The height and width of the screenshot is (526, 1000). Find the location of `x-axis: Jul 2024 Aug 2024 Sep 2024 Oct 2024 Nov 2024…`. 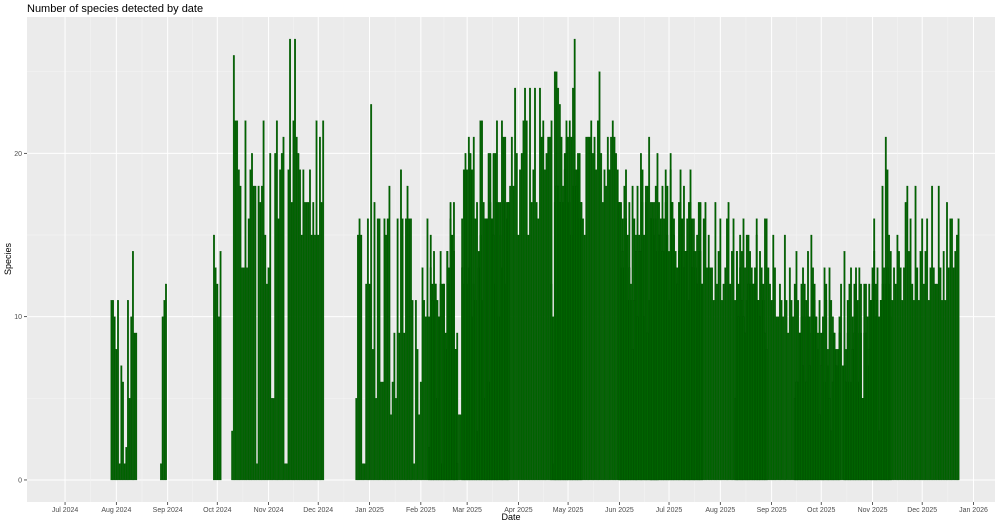

x-axis: Jul 2024 Aug 2024 Sep 2024 Oct 2024 Nov 2024… is located at coordinates (520, 508).